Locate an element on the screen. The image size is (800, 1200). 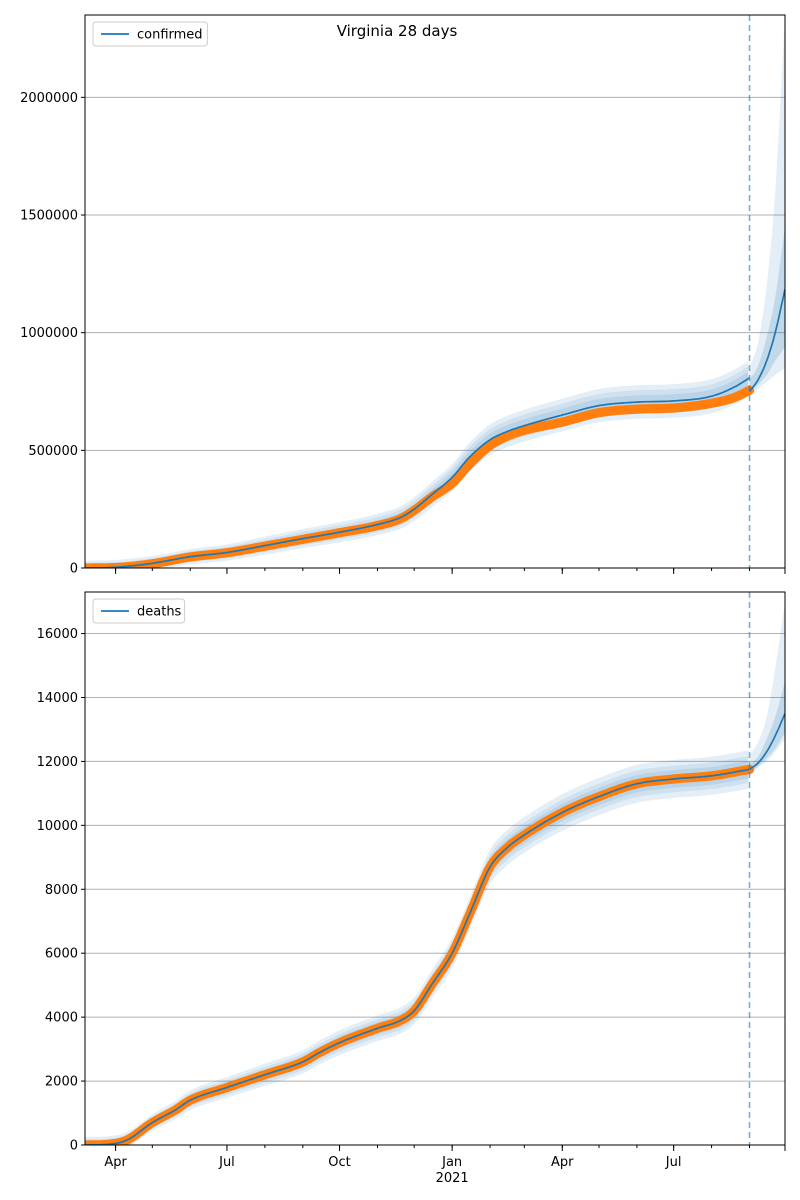
y-tick-label: 8000 is located at coordinates (61, 890).